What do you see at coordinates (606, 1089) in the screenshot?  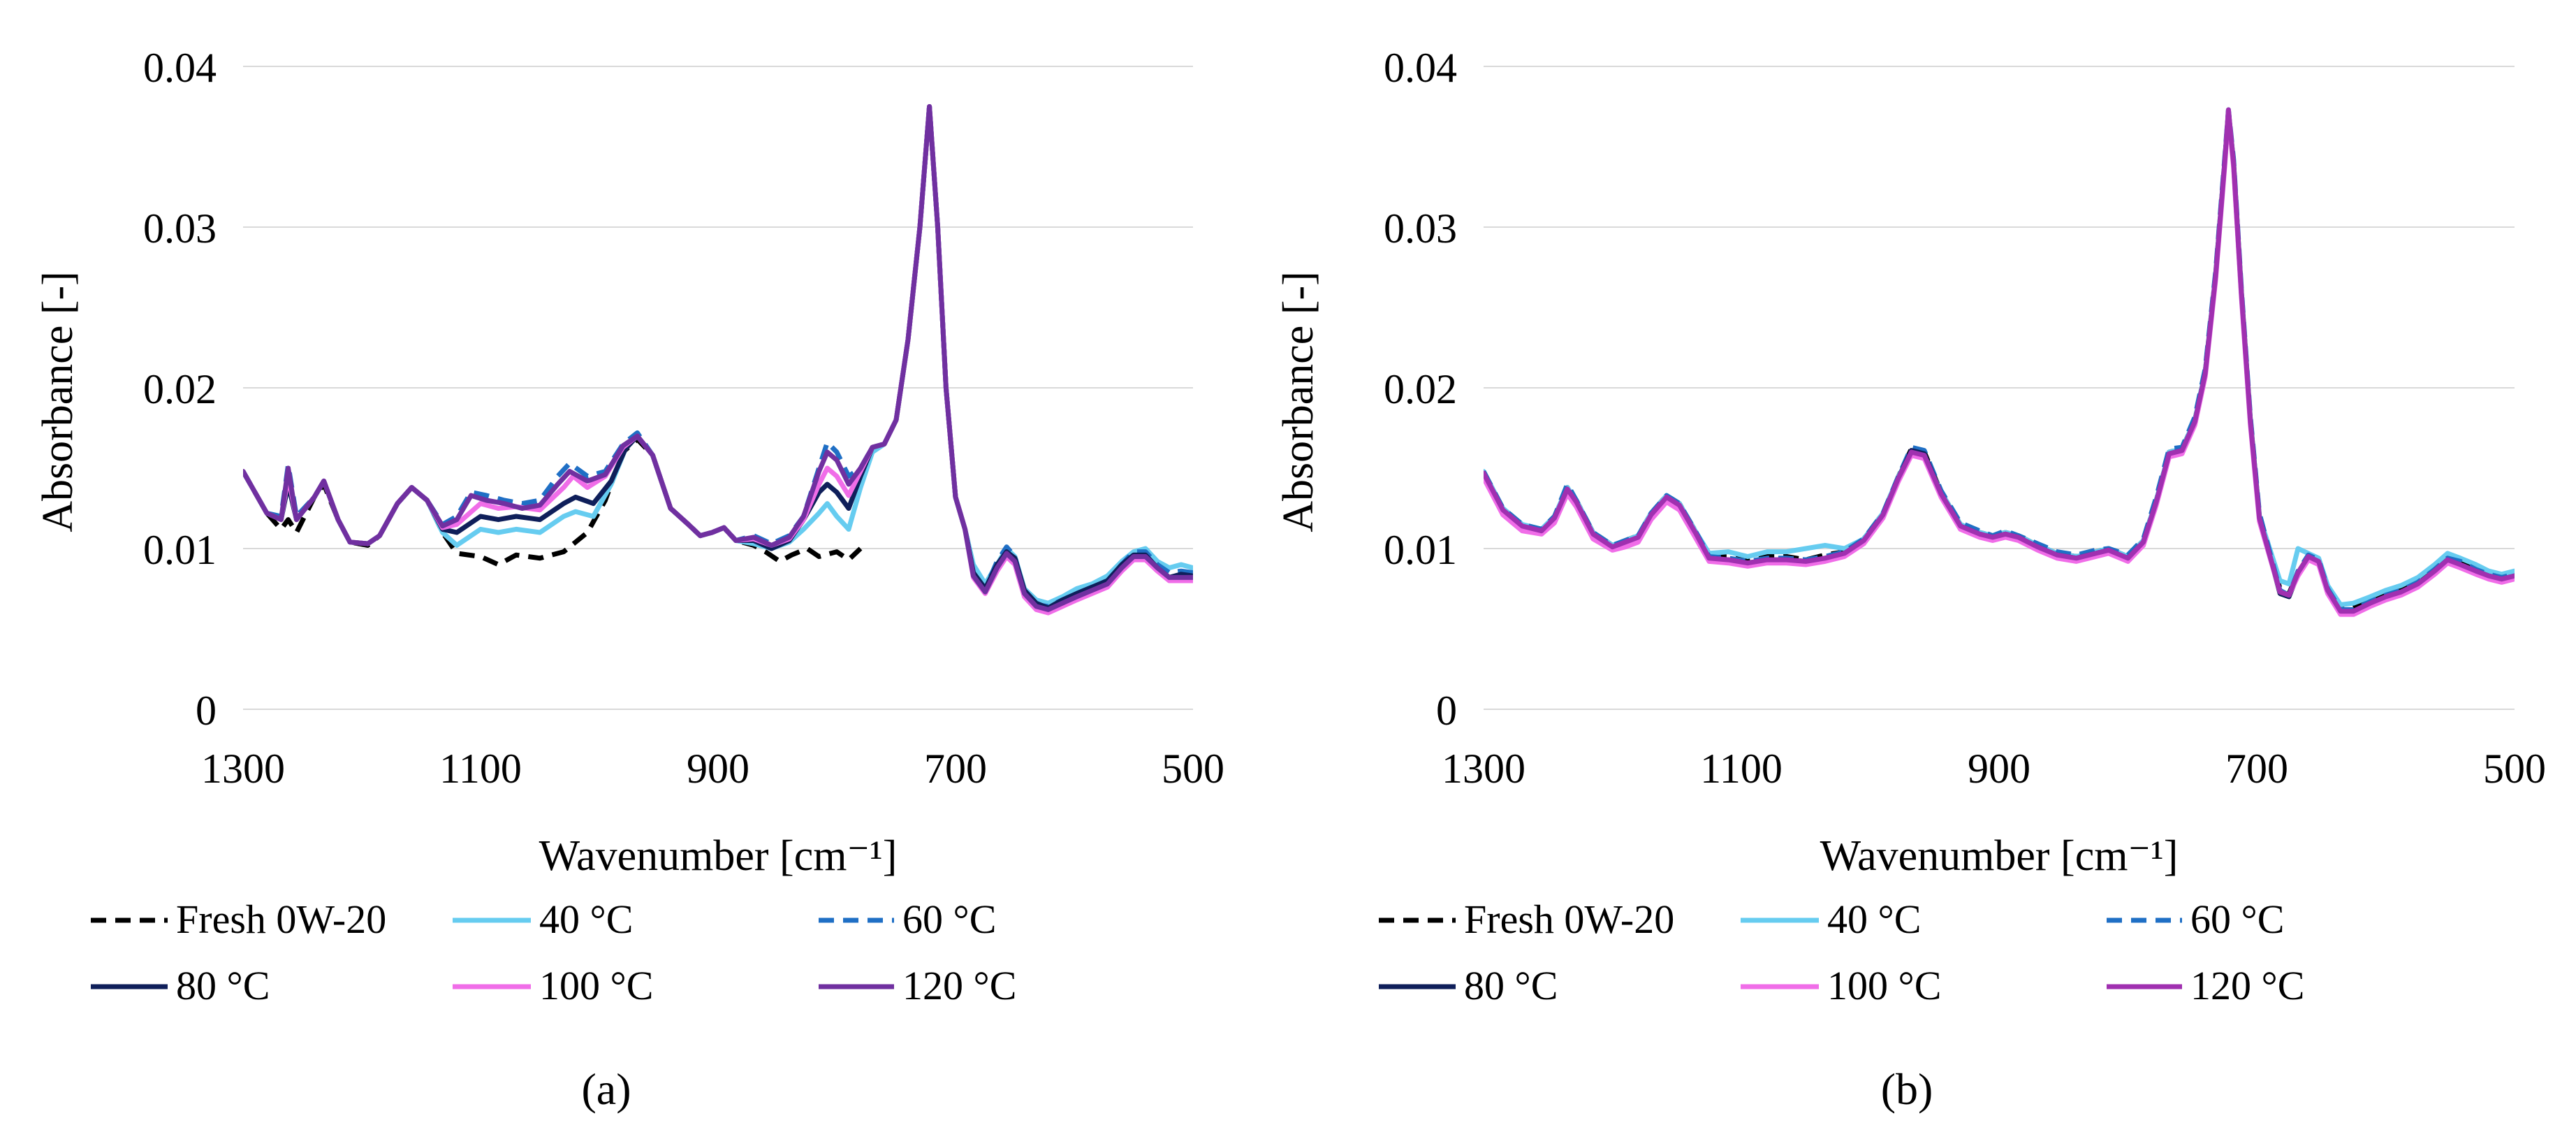 I see `panel-label: (a)` at bounding box center [606, 1089].